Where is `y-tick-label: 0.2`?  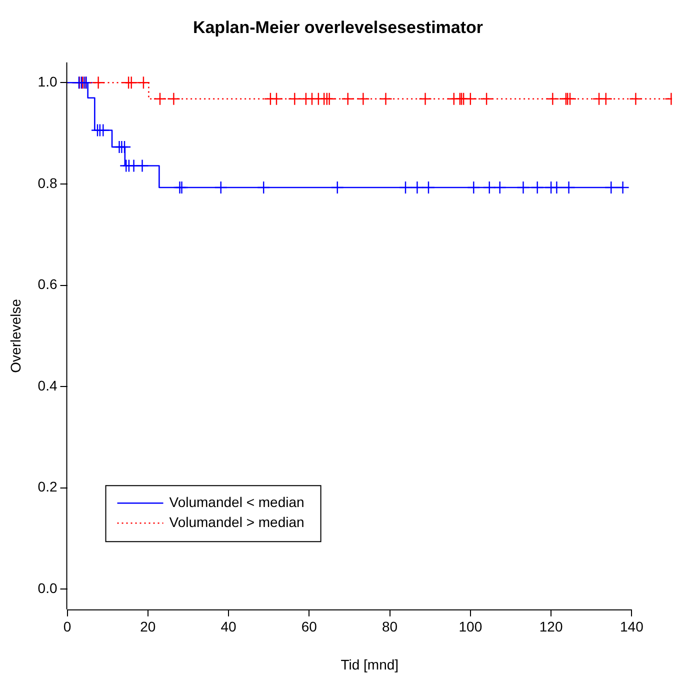
y-tick-label: 0.2 is located at coordinates (48, 486).